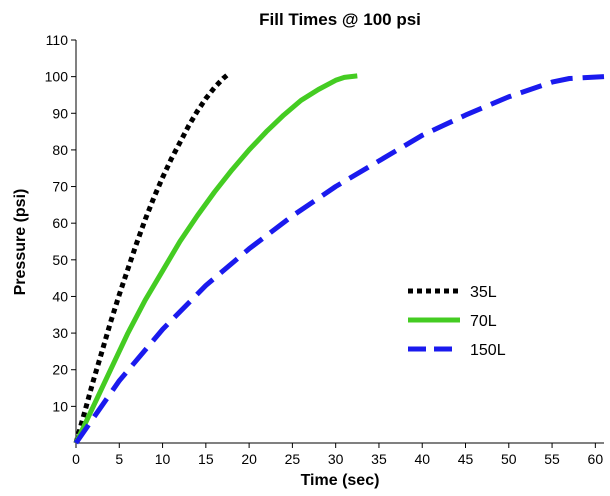 This screenshot has width=610, height=496. Describe the element at coordinates (336, 459) in the screenshot. I see `x-tick-label: 30` at that location.